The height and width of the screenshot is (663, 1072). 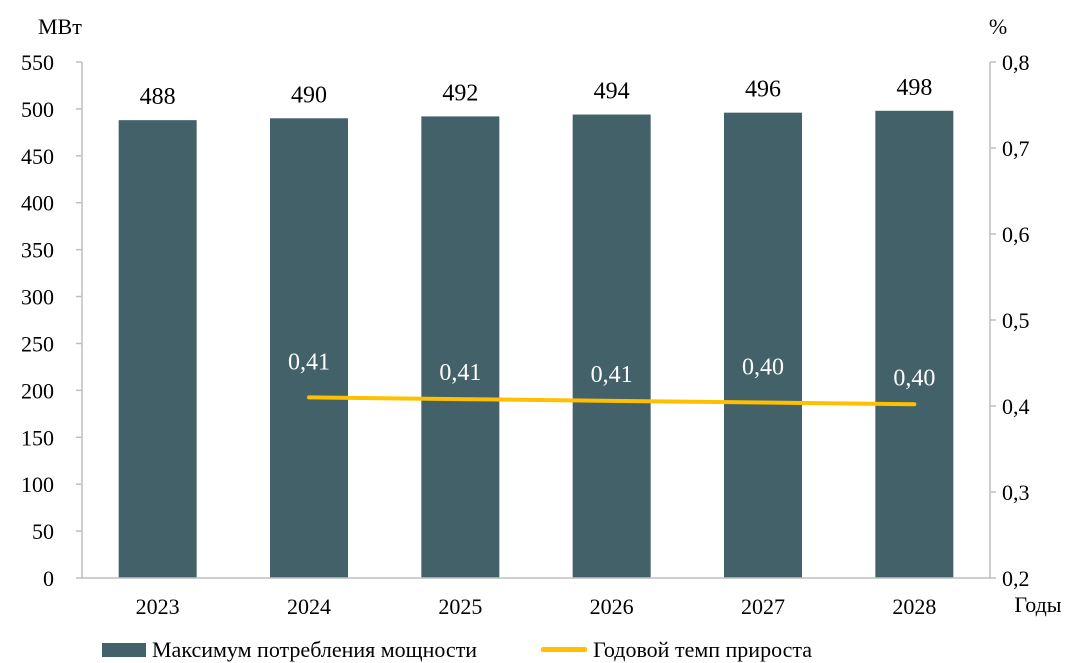 I want to click on left-tick-label: 500, so click(x=37, y=109).